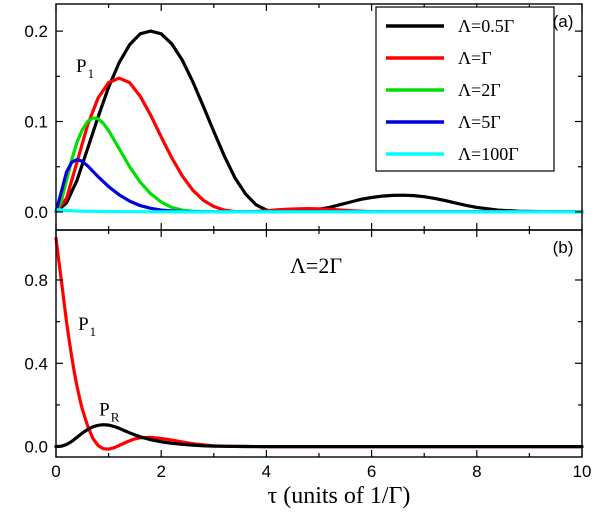 The height and width of the screenshot is (514, 594). What do you see at coordinates (36, 31) in the screenshot?
I see `y-tick-label: 0.2` at bounding box center [36, 31].